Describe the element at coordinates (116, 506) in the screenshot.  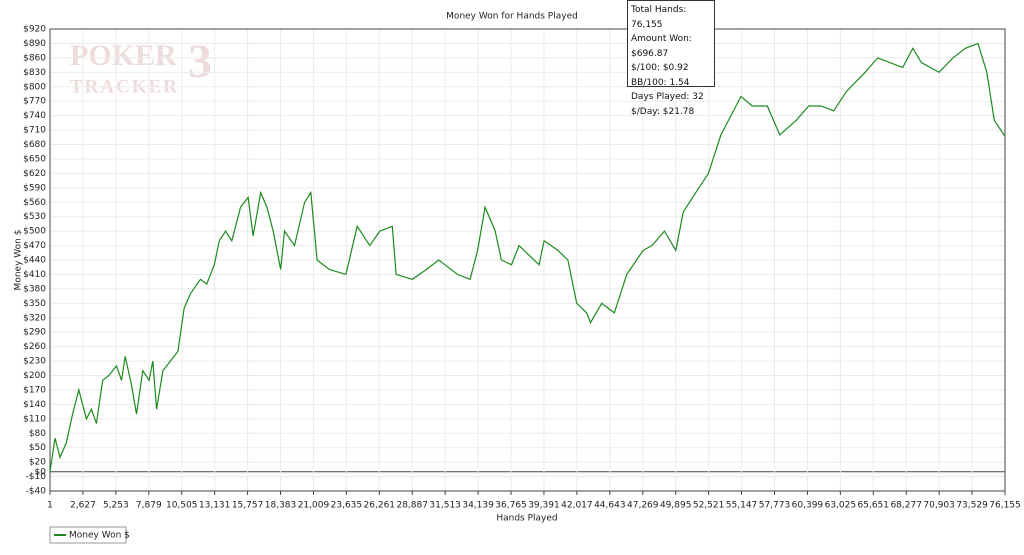
I see `x-tick-label: 5,253` at that location.